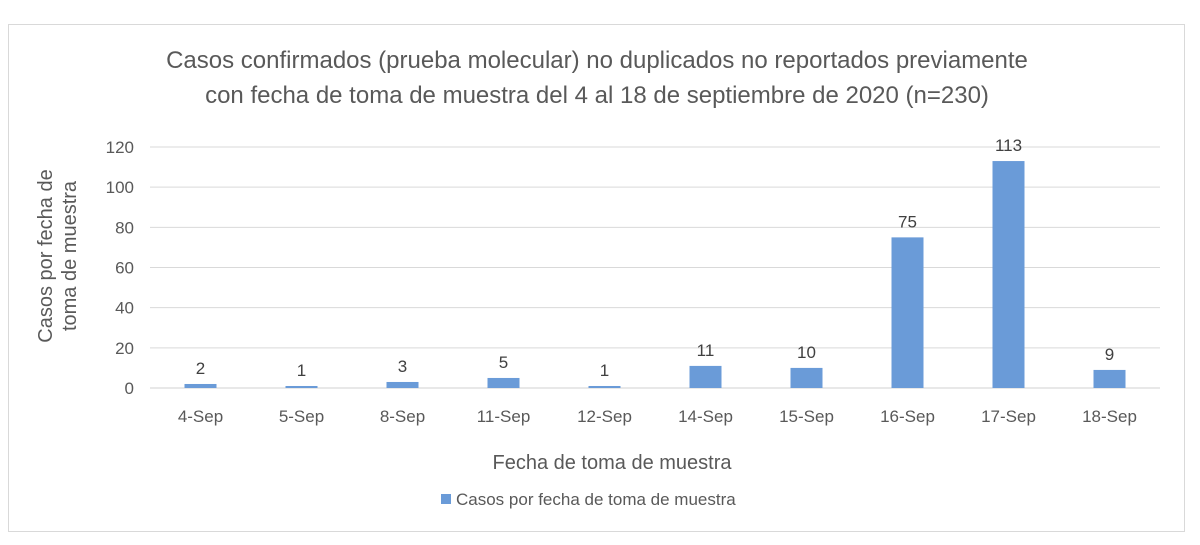 This screenshot has height=545, width=1200. I want to click on x-tick-label: 15-Sep, so click(806, 416).